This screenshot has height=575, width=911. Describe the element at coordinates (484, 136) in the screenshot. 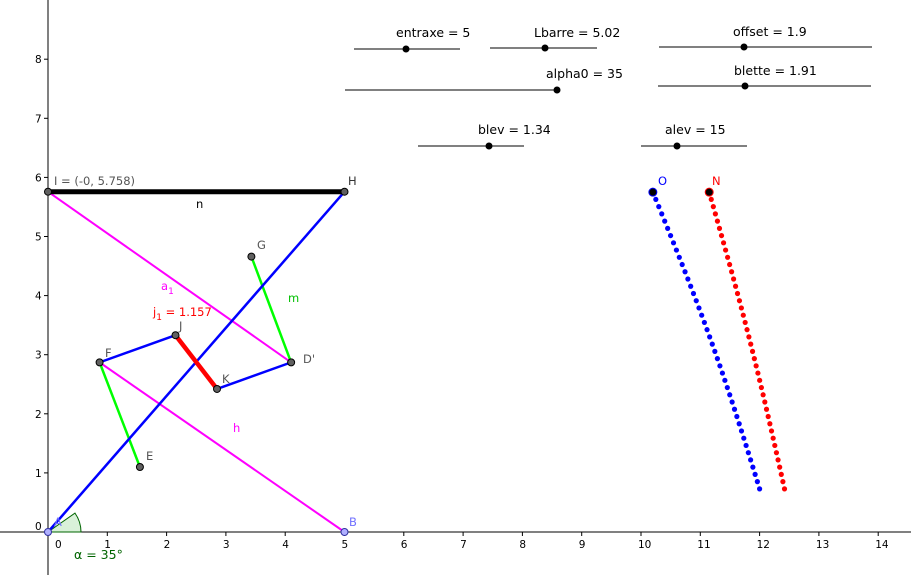

I see `slider-blev: blev = 1.34` at that location.